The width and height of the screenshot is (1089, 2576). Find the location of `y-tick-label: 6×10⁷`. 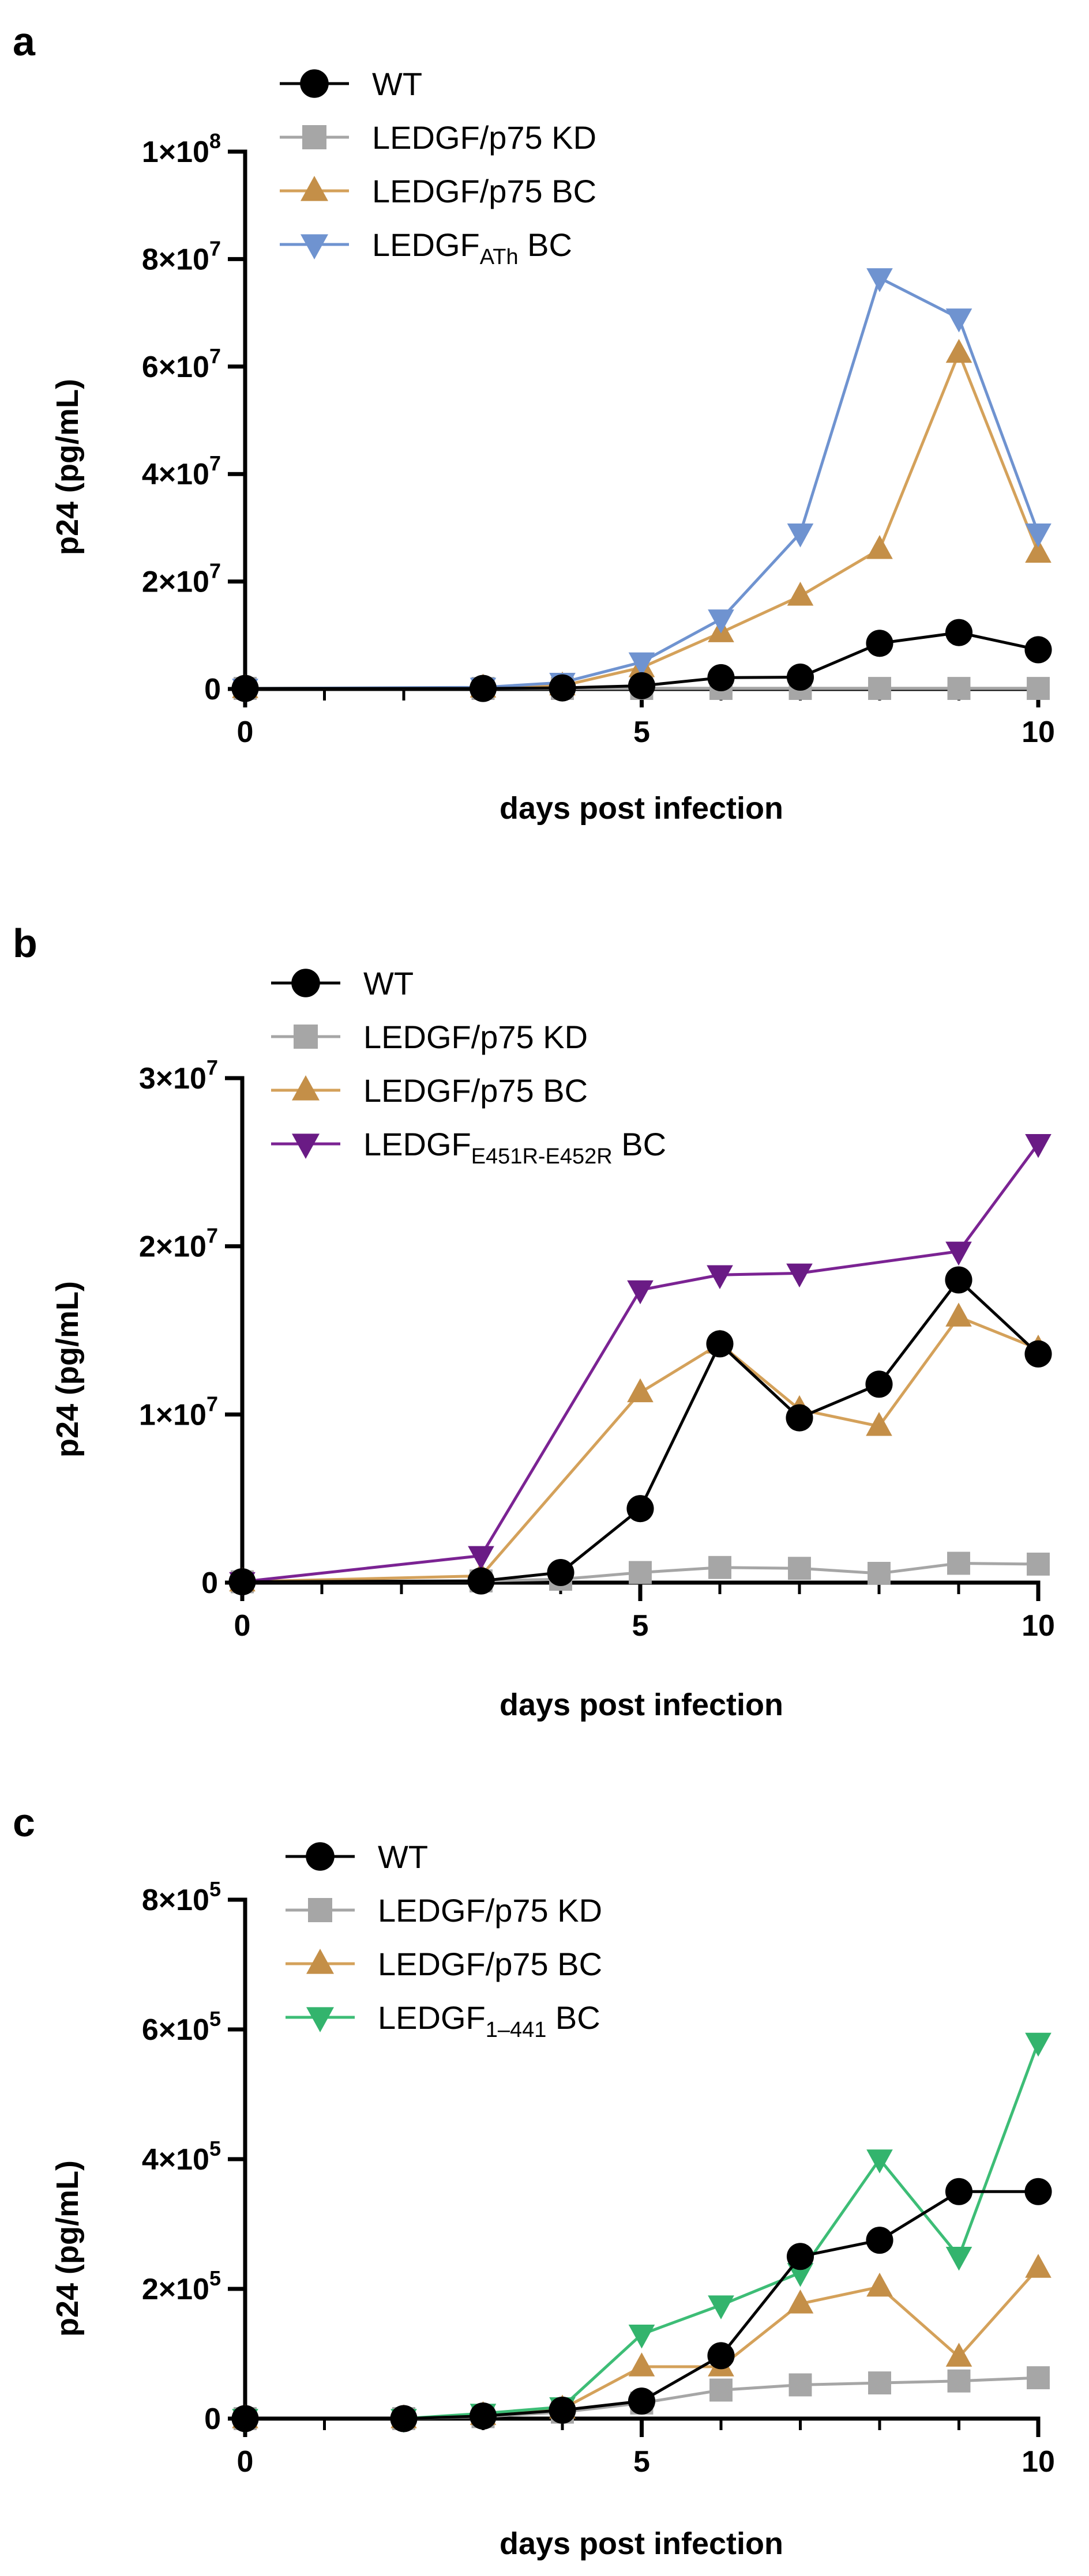

y-tick-label: 6×10⁷ is located at coordinates (181, 364).